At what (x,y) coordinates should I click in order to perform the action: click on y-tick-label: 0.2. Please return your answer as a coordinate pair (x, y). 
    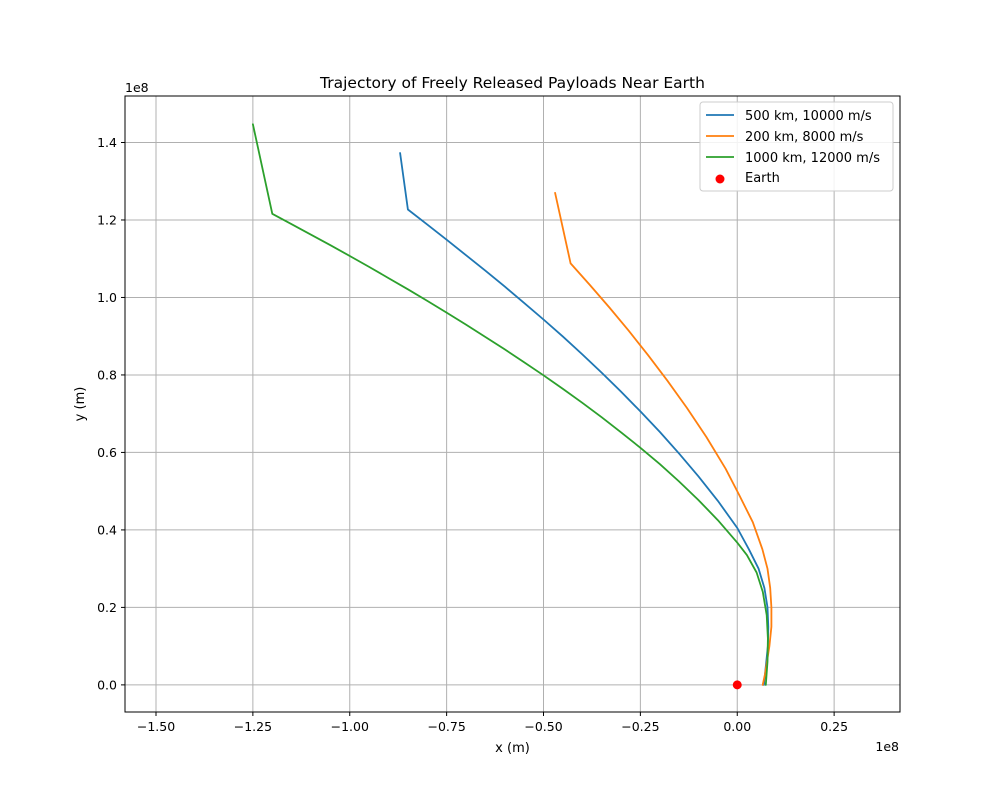
    Looking at the image, I should click on (107, 607).